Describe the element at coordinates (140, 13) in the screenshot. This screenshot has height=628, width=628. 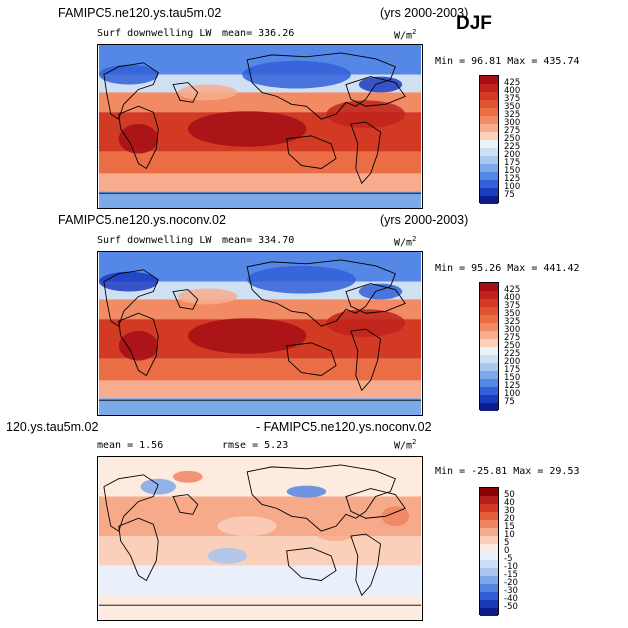
I see `panel1-case-title: FAMIPC5.ne120.ys.tau5m.02` at that location.